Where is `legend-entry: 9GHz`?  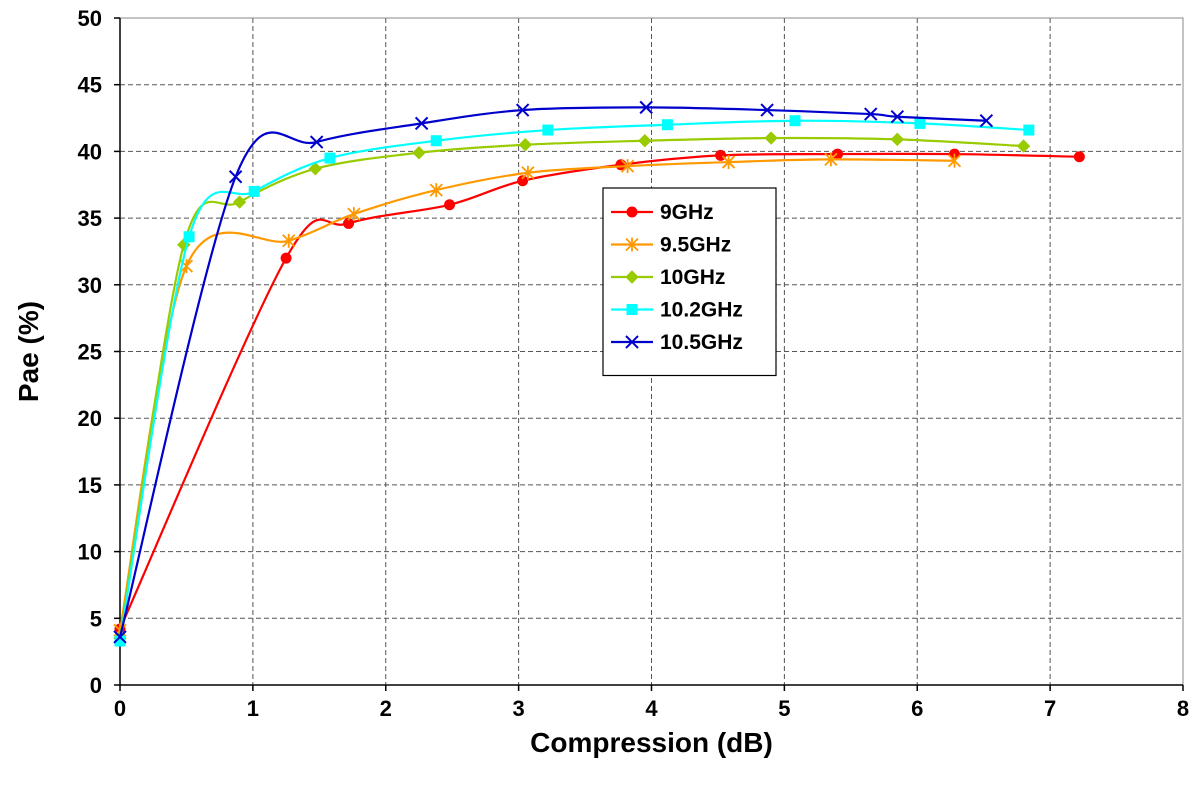
legend-entry: 9GHz is located at coordinates (662, 212).